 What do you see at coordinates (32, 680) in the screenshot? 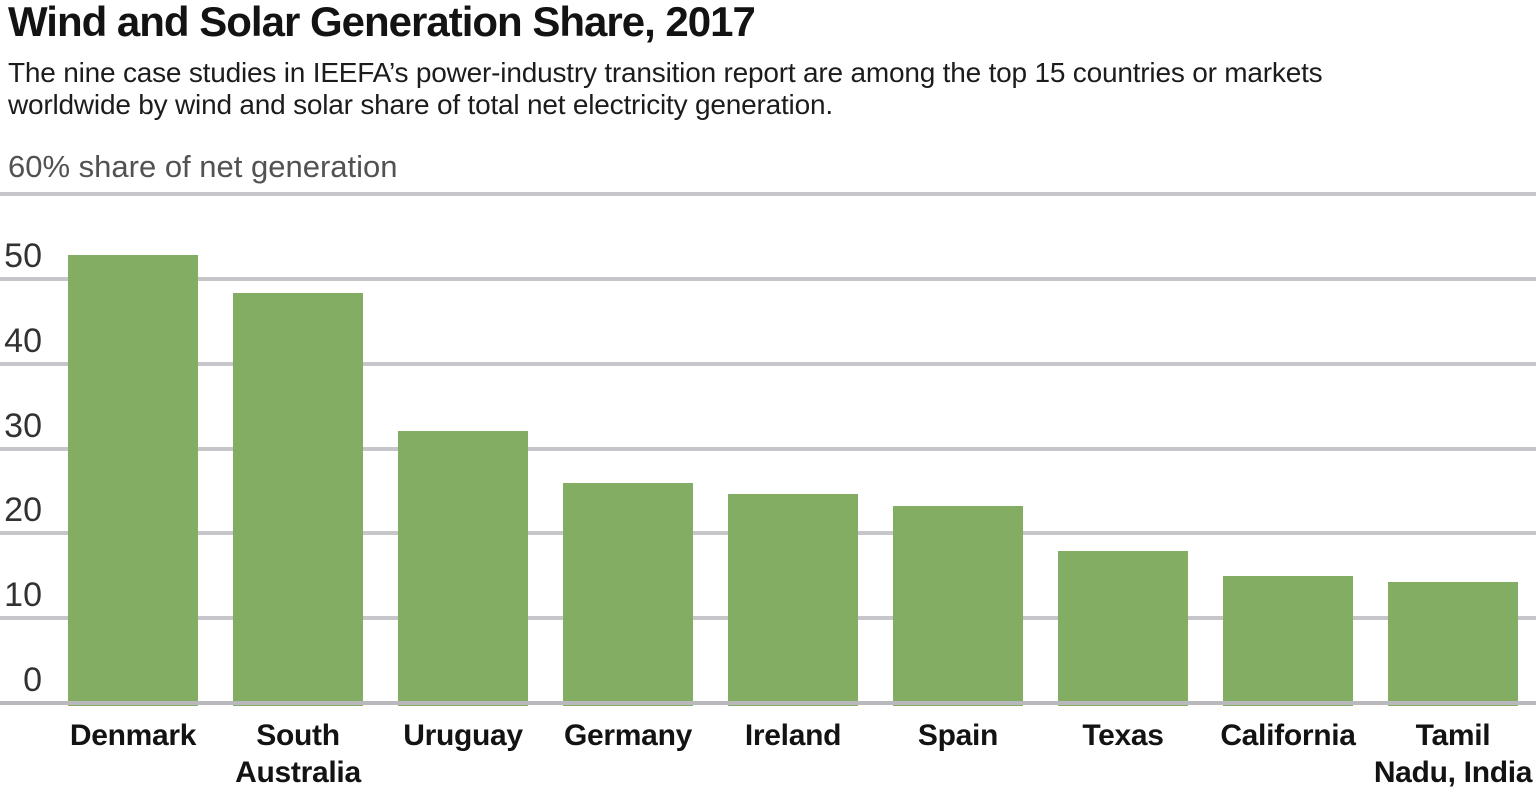
I see `y-tick-label-0: 0` at bounding box center [32, 680].